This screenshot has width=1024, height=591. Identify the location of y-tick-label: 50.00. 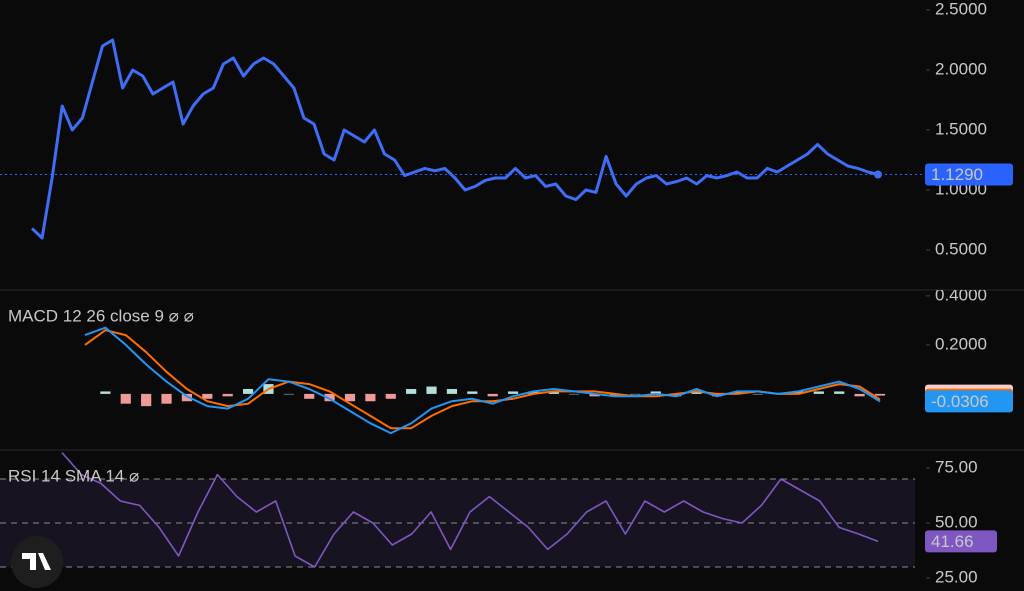
(956, 522).